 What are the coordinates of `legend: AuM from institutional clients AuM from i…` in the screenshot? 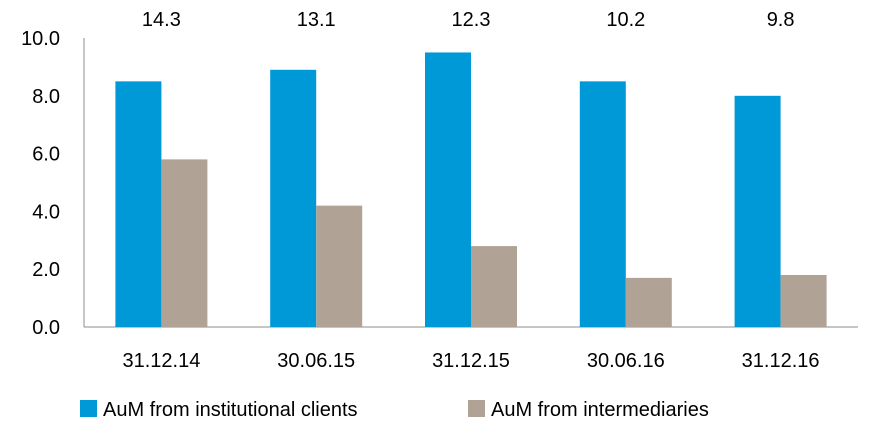 It's located at (394, 410).